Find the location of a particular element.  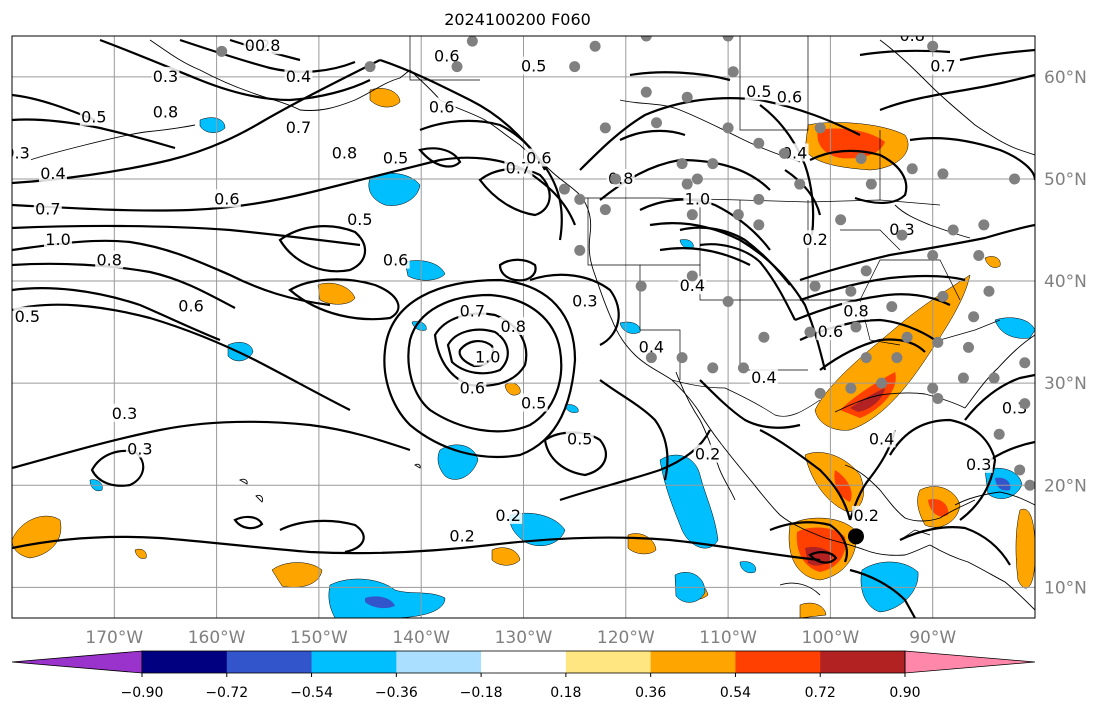

map-title: 2024100200 F060 is located at coordinates (517, 19).